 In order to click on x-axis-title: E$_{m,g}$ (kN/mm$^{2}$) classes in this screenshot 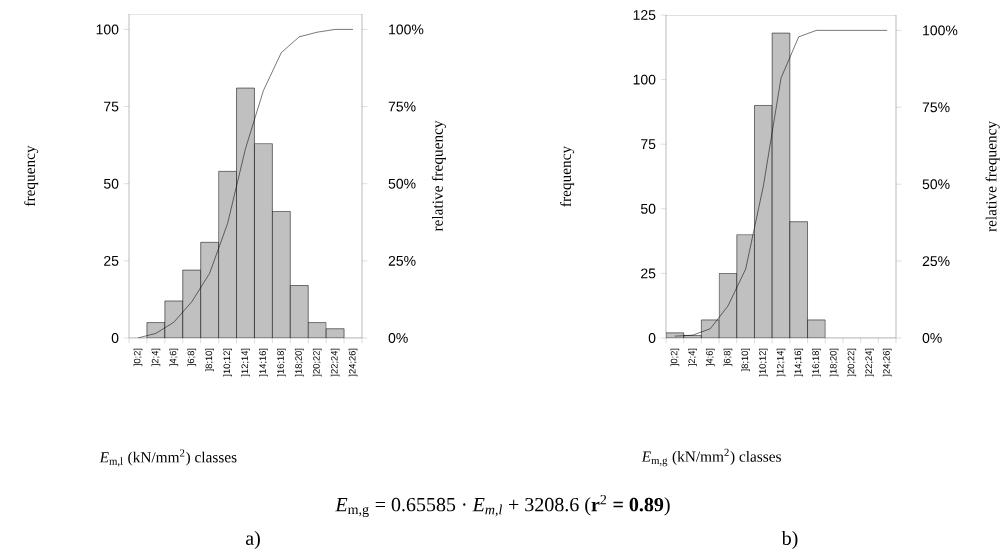, I will do `click(711, 457)`.